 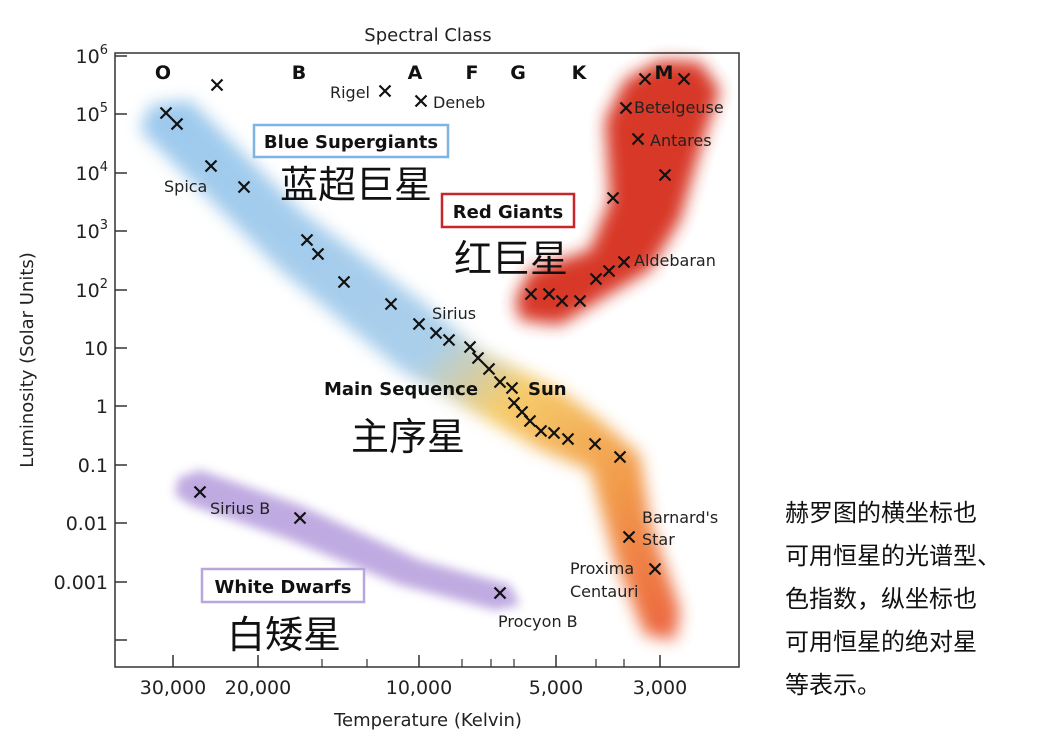 What do you see at coordinates (93, 466) in the screenshot?
I see `y-tick-label: 0.1` at bounding box center [93, 466].